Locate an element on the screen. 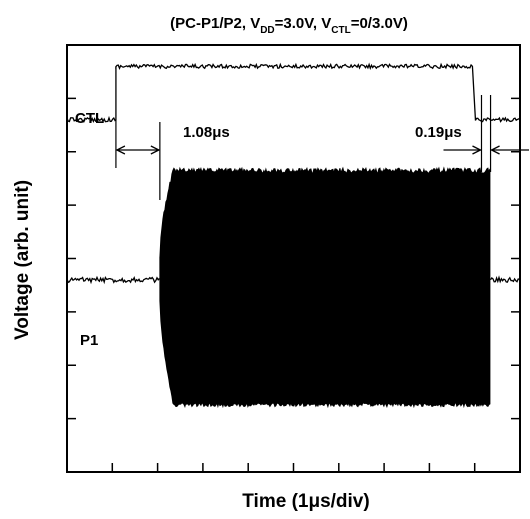 The image size is (530, 519). turn-on-arrow-head-left is located at coordinates (120, 150).